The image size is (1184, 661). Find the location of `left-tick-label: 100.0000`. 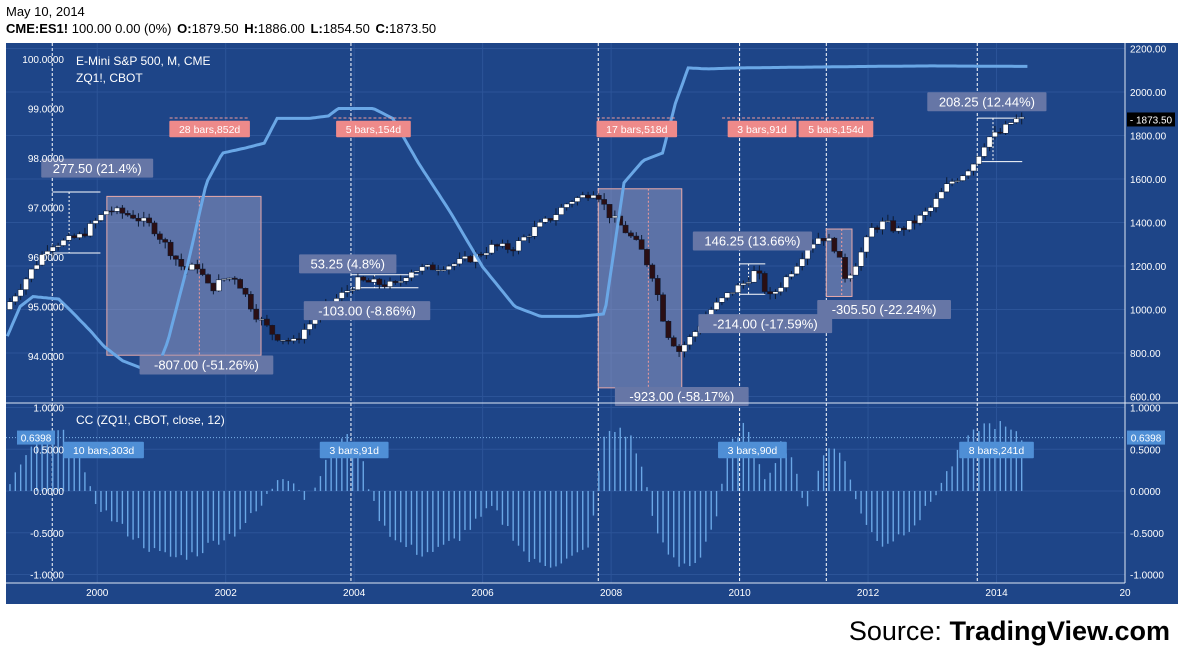

left-tick-label: 100.0000 is located at coordinates (43, 60).